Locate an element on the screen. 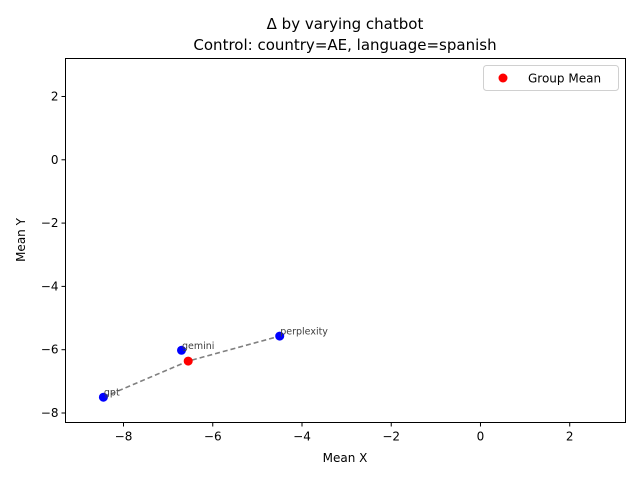 The image size is (640, 484). legend-label-group-mean: Group Mean is located at coordinates (564, 79).